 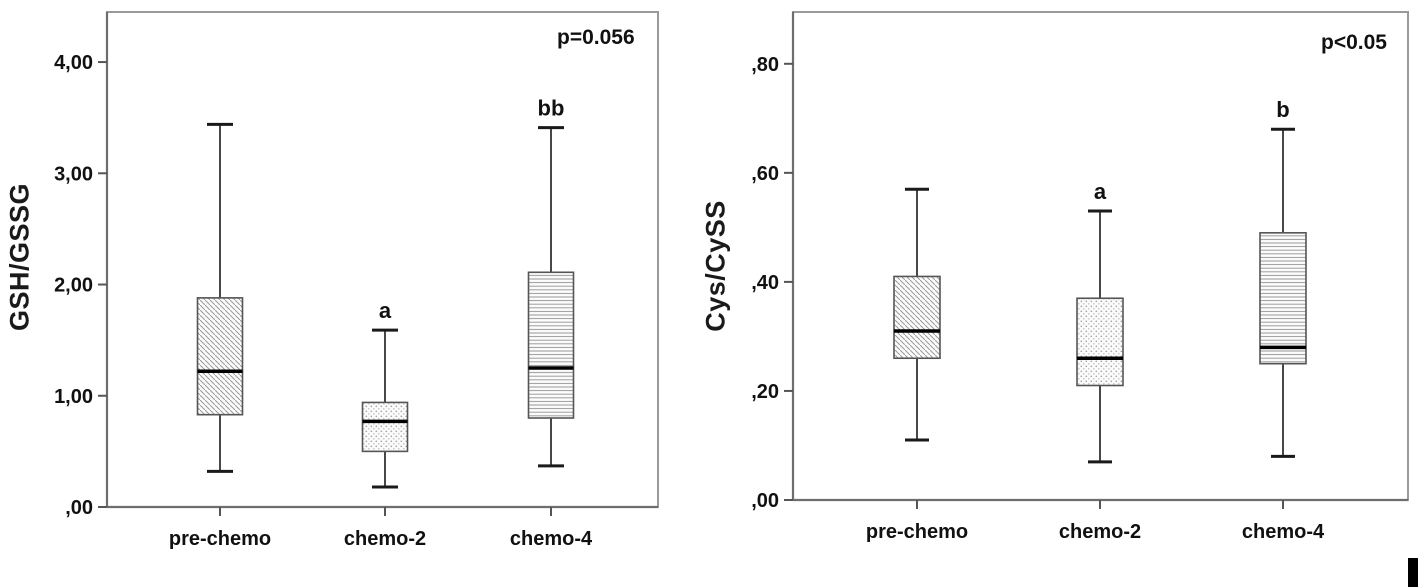 What do you see at coordinates (715, 266) in the screenshot?
I see `y-axis-title-cys-cyss: Cys/CySS` at bounding box center [715, 266].